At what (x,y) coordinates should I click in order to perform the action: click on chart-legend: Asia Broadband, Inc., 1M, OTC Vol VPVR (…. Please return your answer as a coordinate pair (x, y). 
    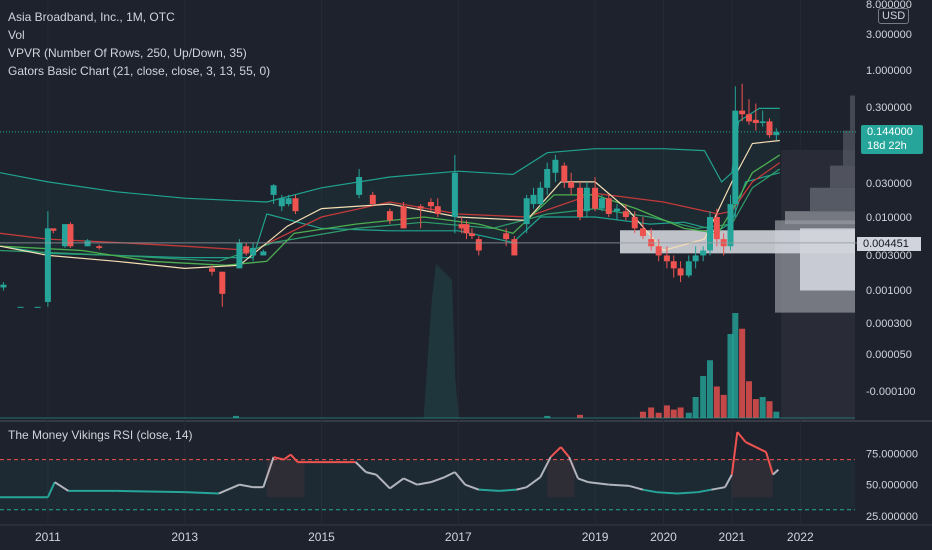
    Looking at the image, I should click on (139, 44).